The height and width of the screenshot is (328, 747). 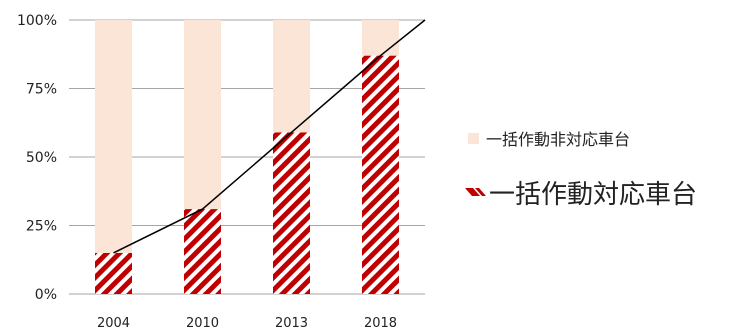 I want to click on y-tick-label: 0%, so click(x=46, y=295).